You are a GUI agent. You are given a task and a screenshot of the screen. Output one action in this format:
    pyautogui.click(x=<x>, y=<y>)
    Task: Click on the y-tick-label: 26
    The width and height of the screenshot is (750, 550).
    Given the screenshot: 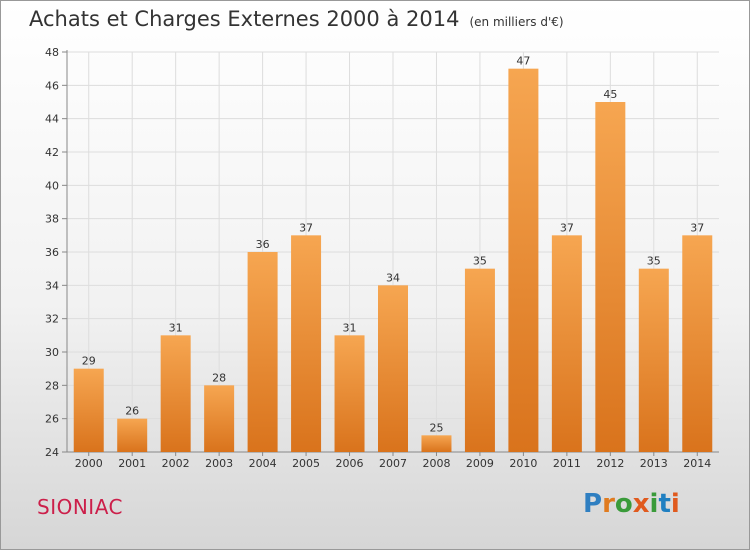 What is the action you would take?
    pyautogui.click(x=52, y=419)
    